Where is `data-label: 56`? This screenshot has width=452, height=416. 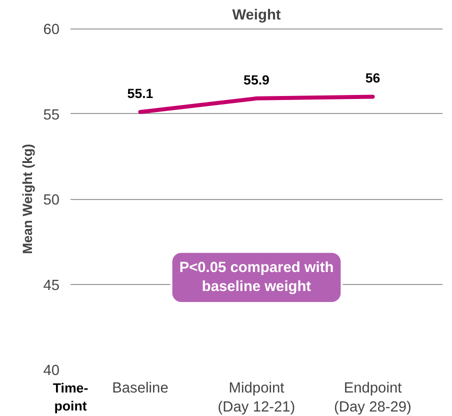
data-label: 56 is located at coordinates (372, 78).